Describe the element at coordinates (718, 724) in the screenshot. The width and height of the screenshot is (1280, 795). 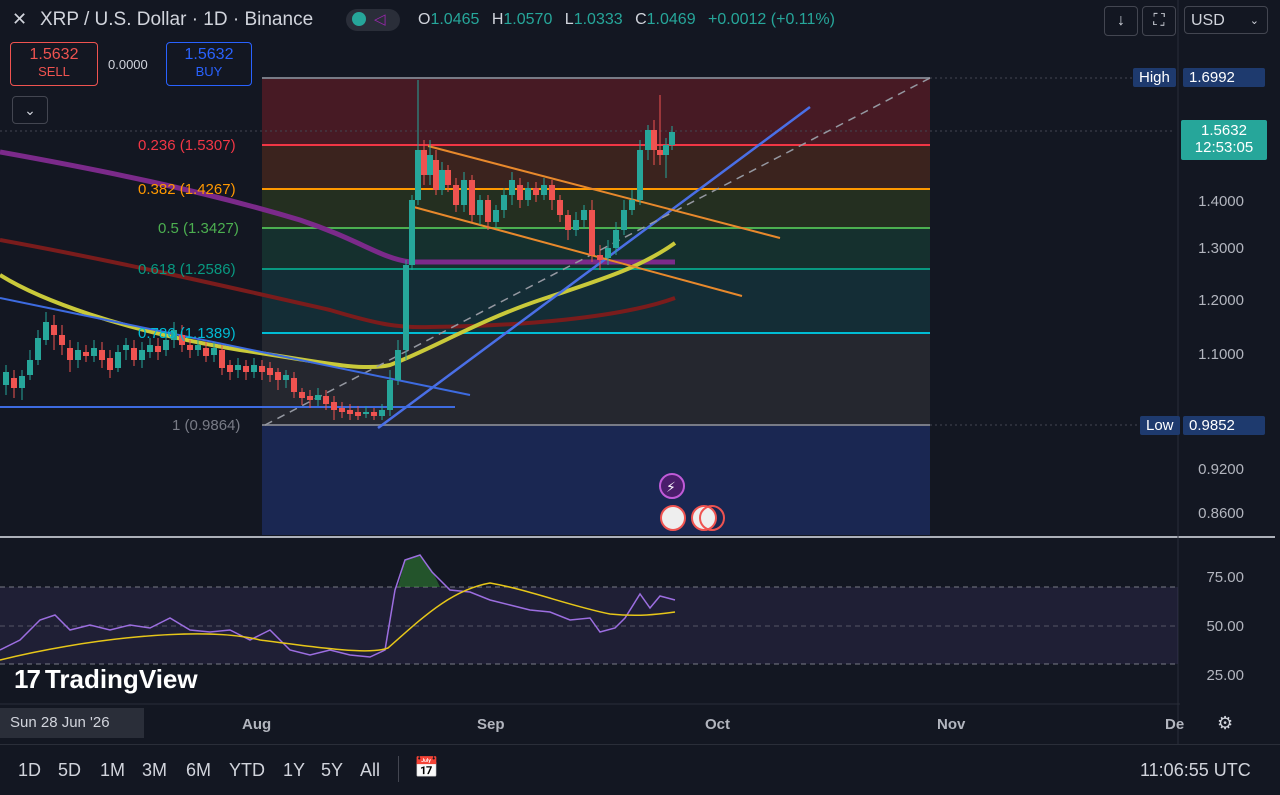
I see `time-label: Oct` at that location.